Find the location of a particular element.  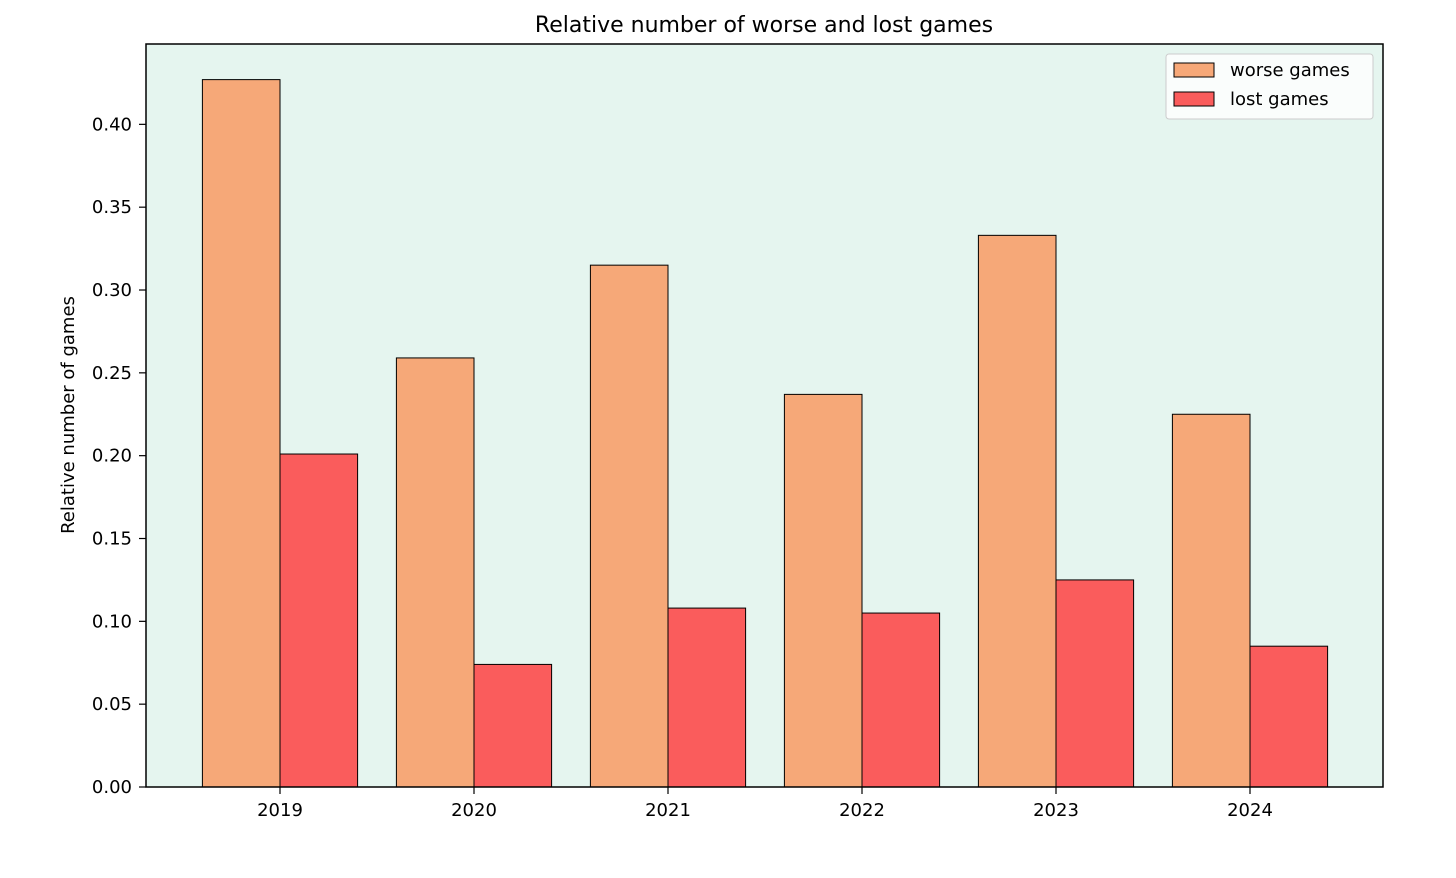

bar-lost-games-2020 is located at coordinates (513, 725).